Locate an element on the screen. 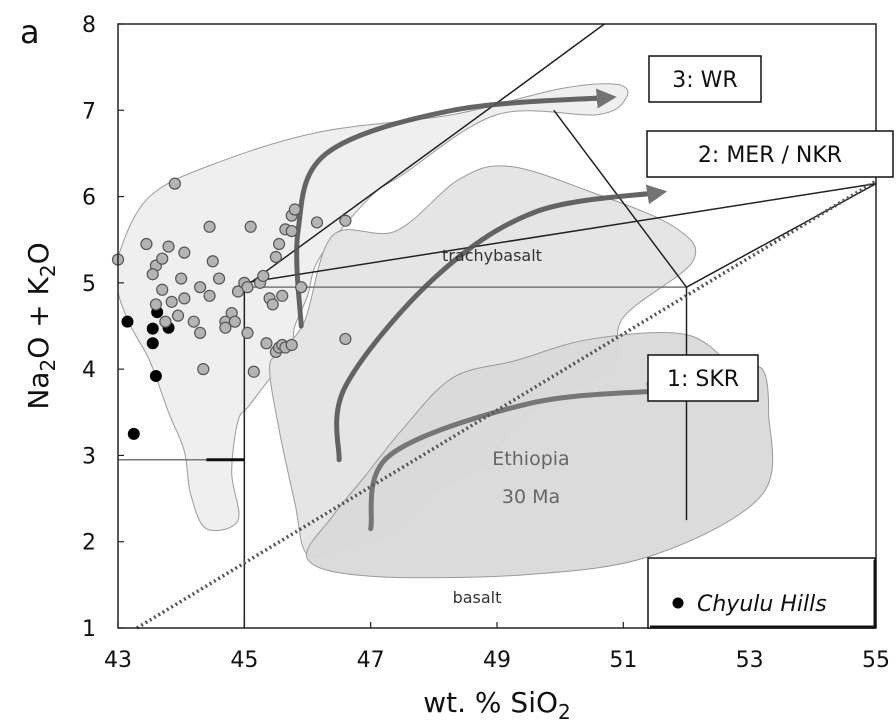 The width and height of the screenshot is (896, 725). trend-arrow-wr is located at coordinates (455, 208).